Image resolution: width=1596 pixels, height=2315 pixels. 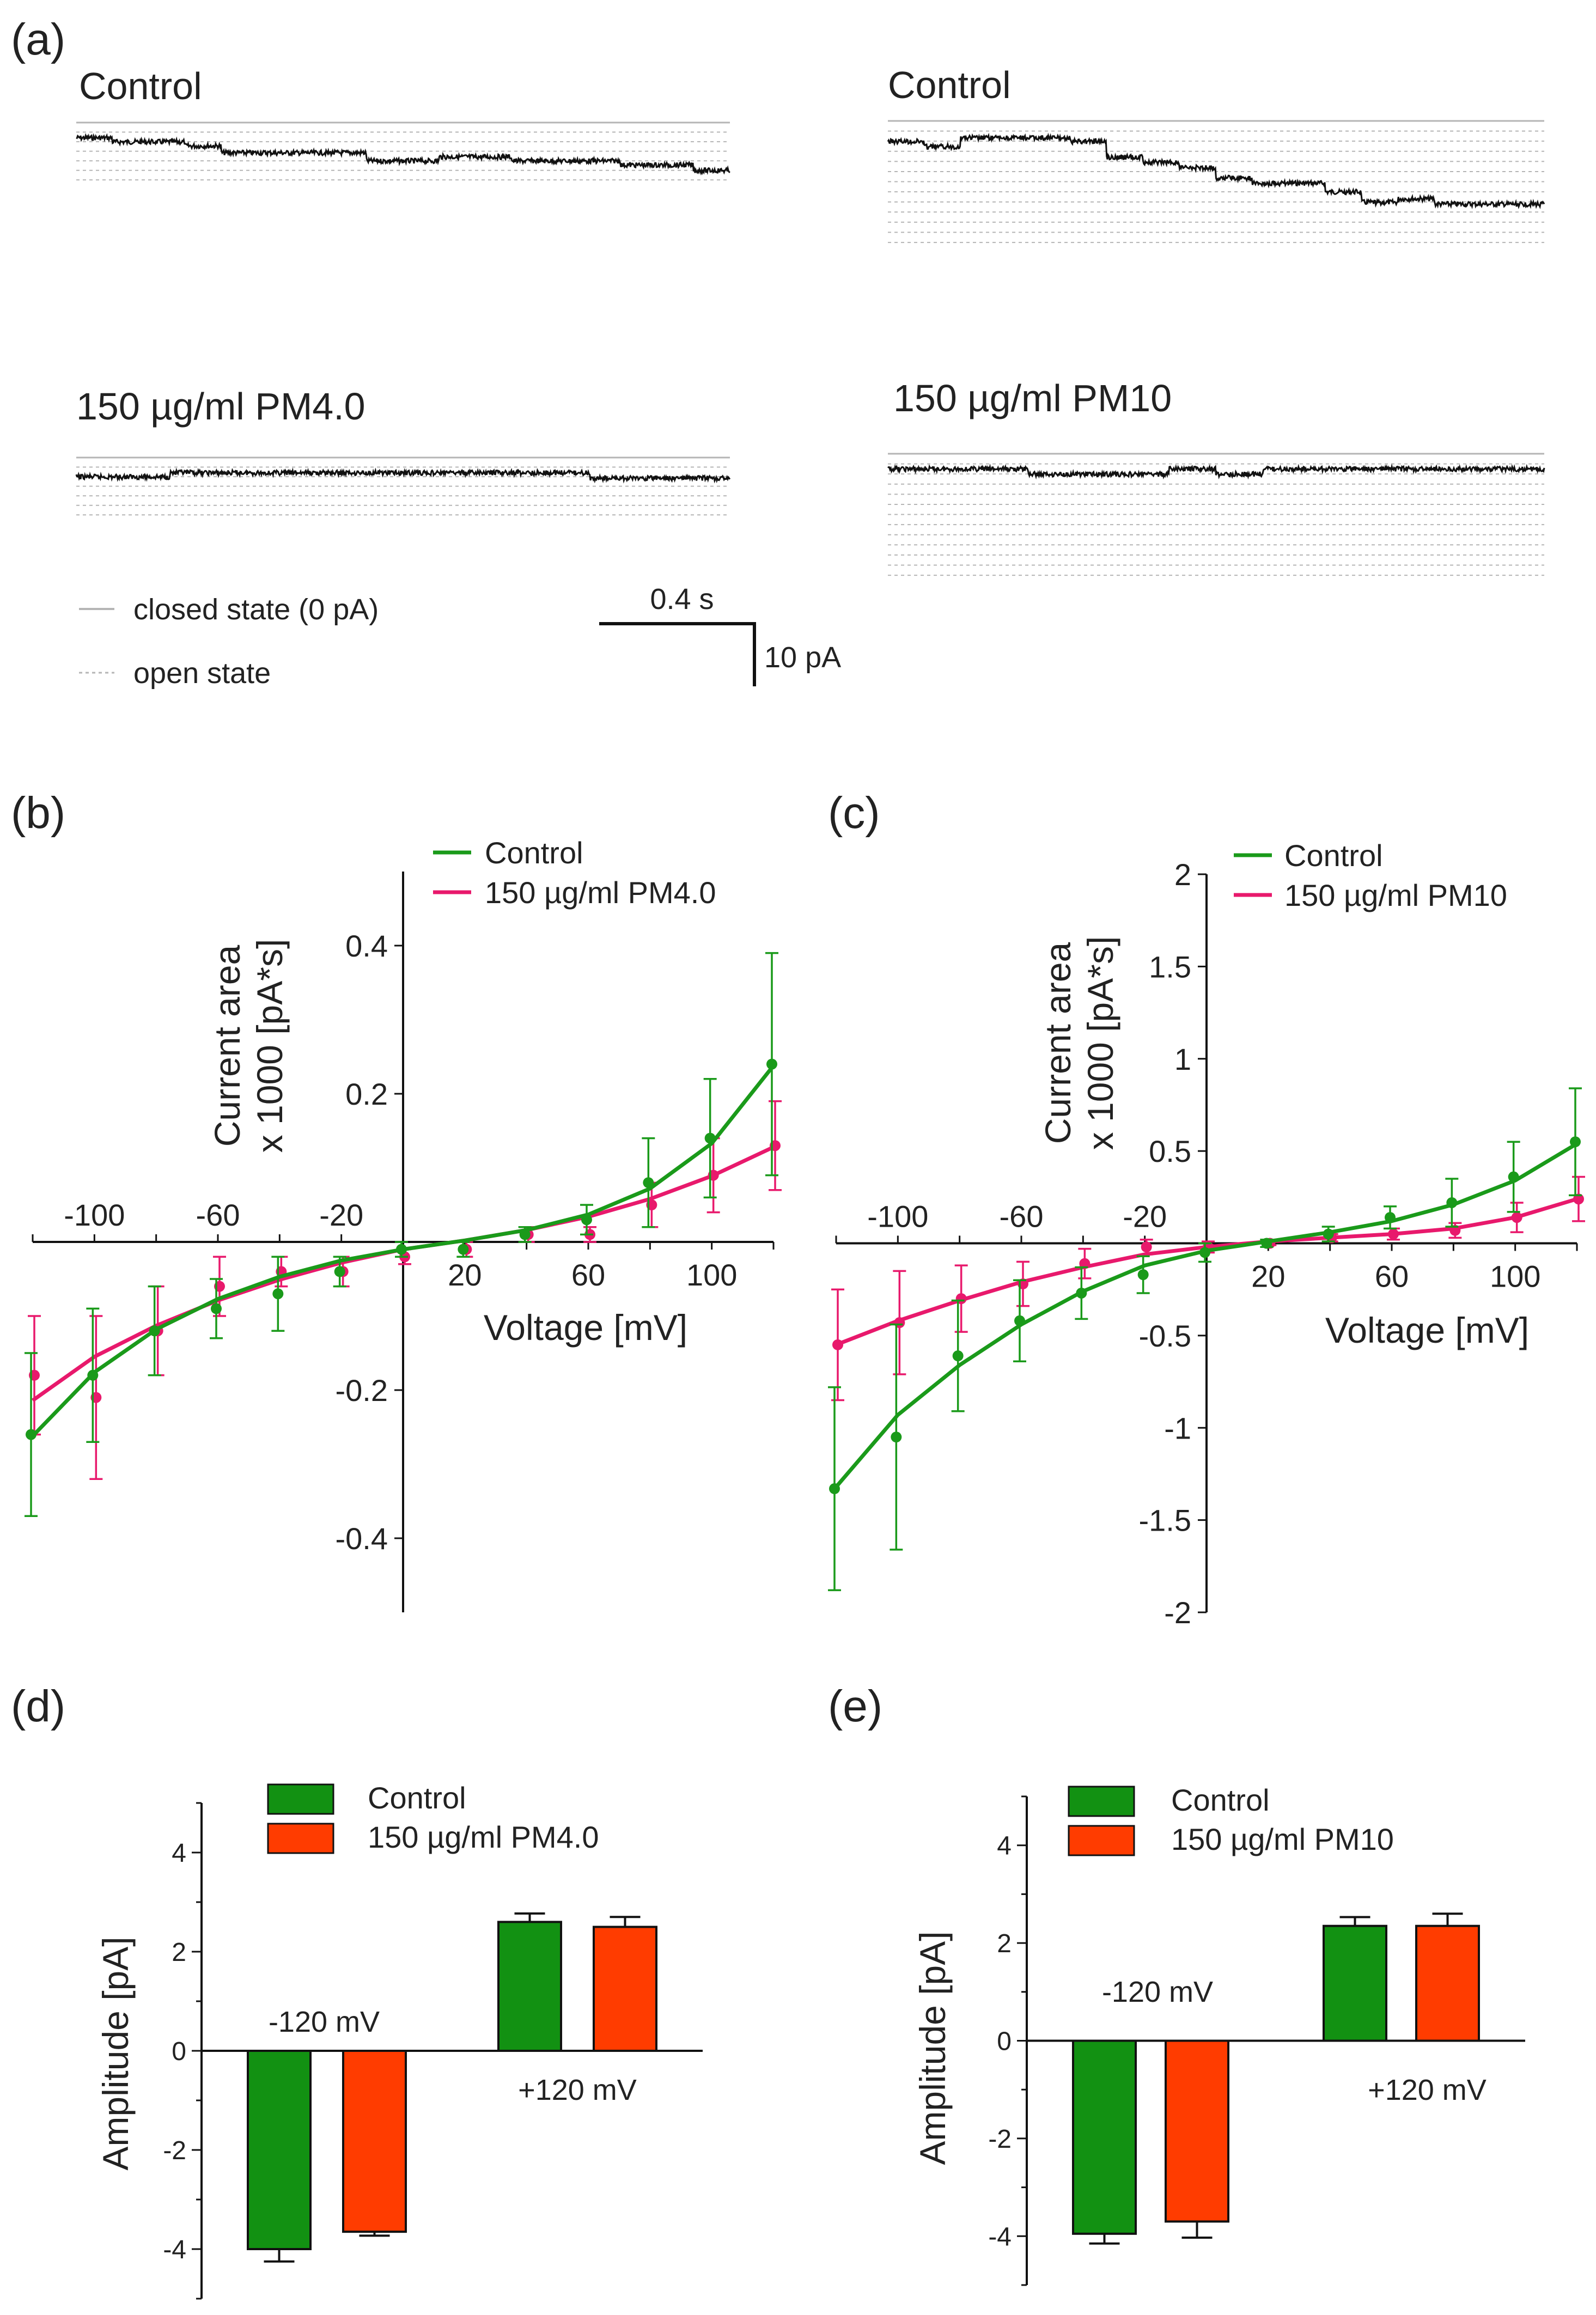 What do you see at coordinates (403, 450) in the screenshot?
I see `trace-pm40: 150 µg/ml PM4.0` at bounding box center [403, 450].